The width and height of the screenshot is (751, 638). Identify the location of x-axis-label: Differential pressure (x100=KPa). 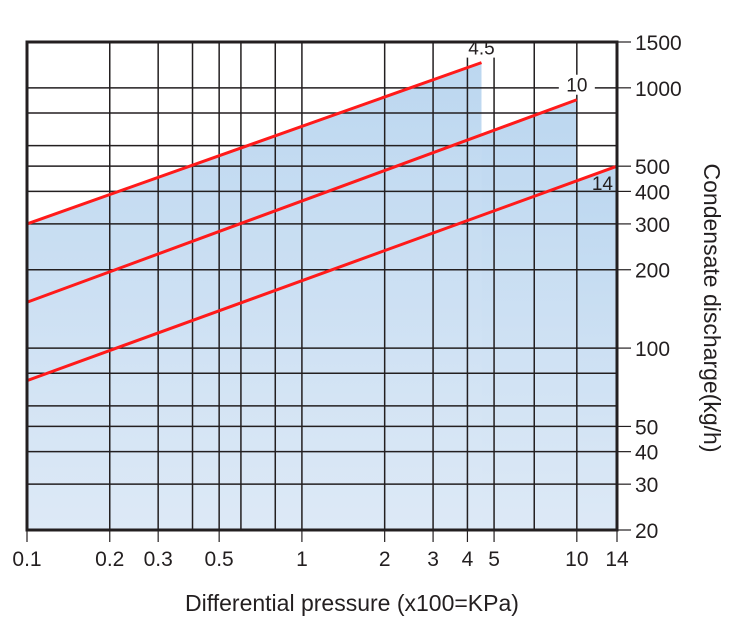
(352, 603).